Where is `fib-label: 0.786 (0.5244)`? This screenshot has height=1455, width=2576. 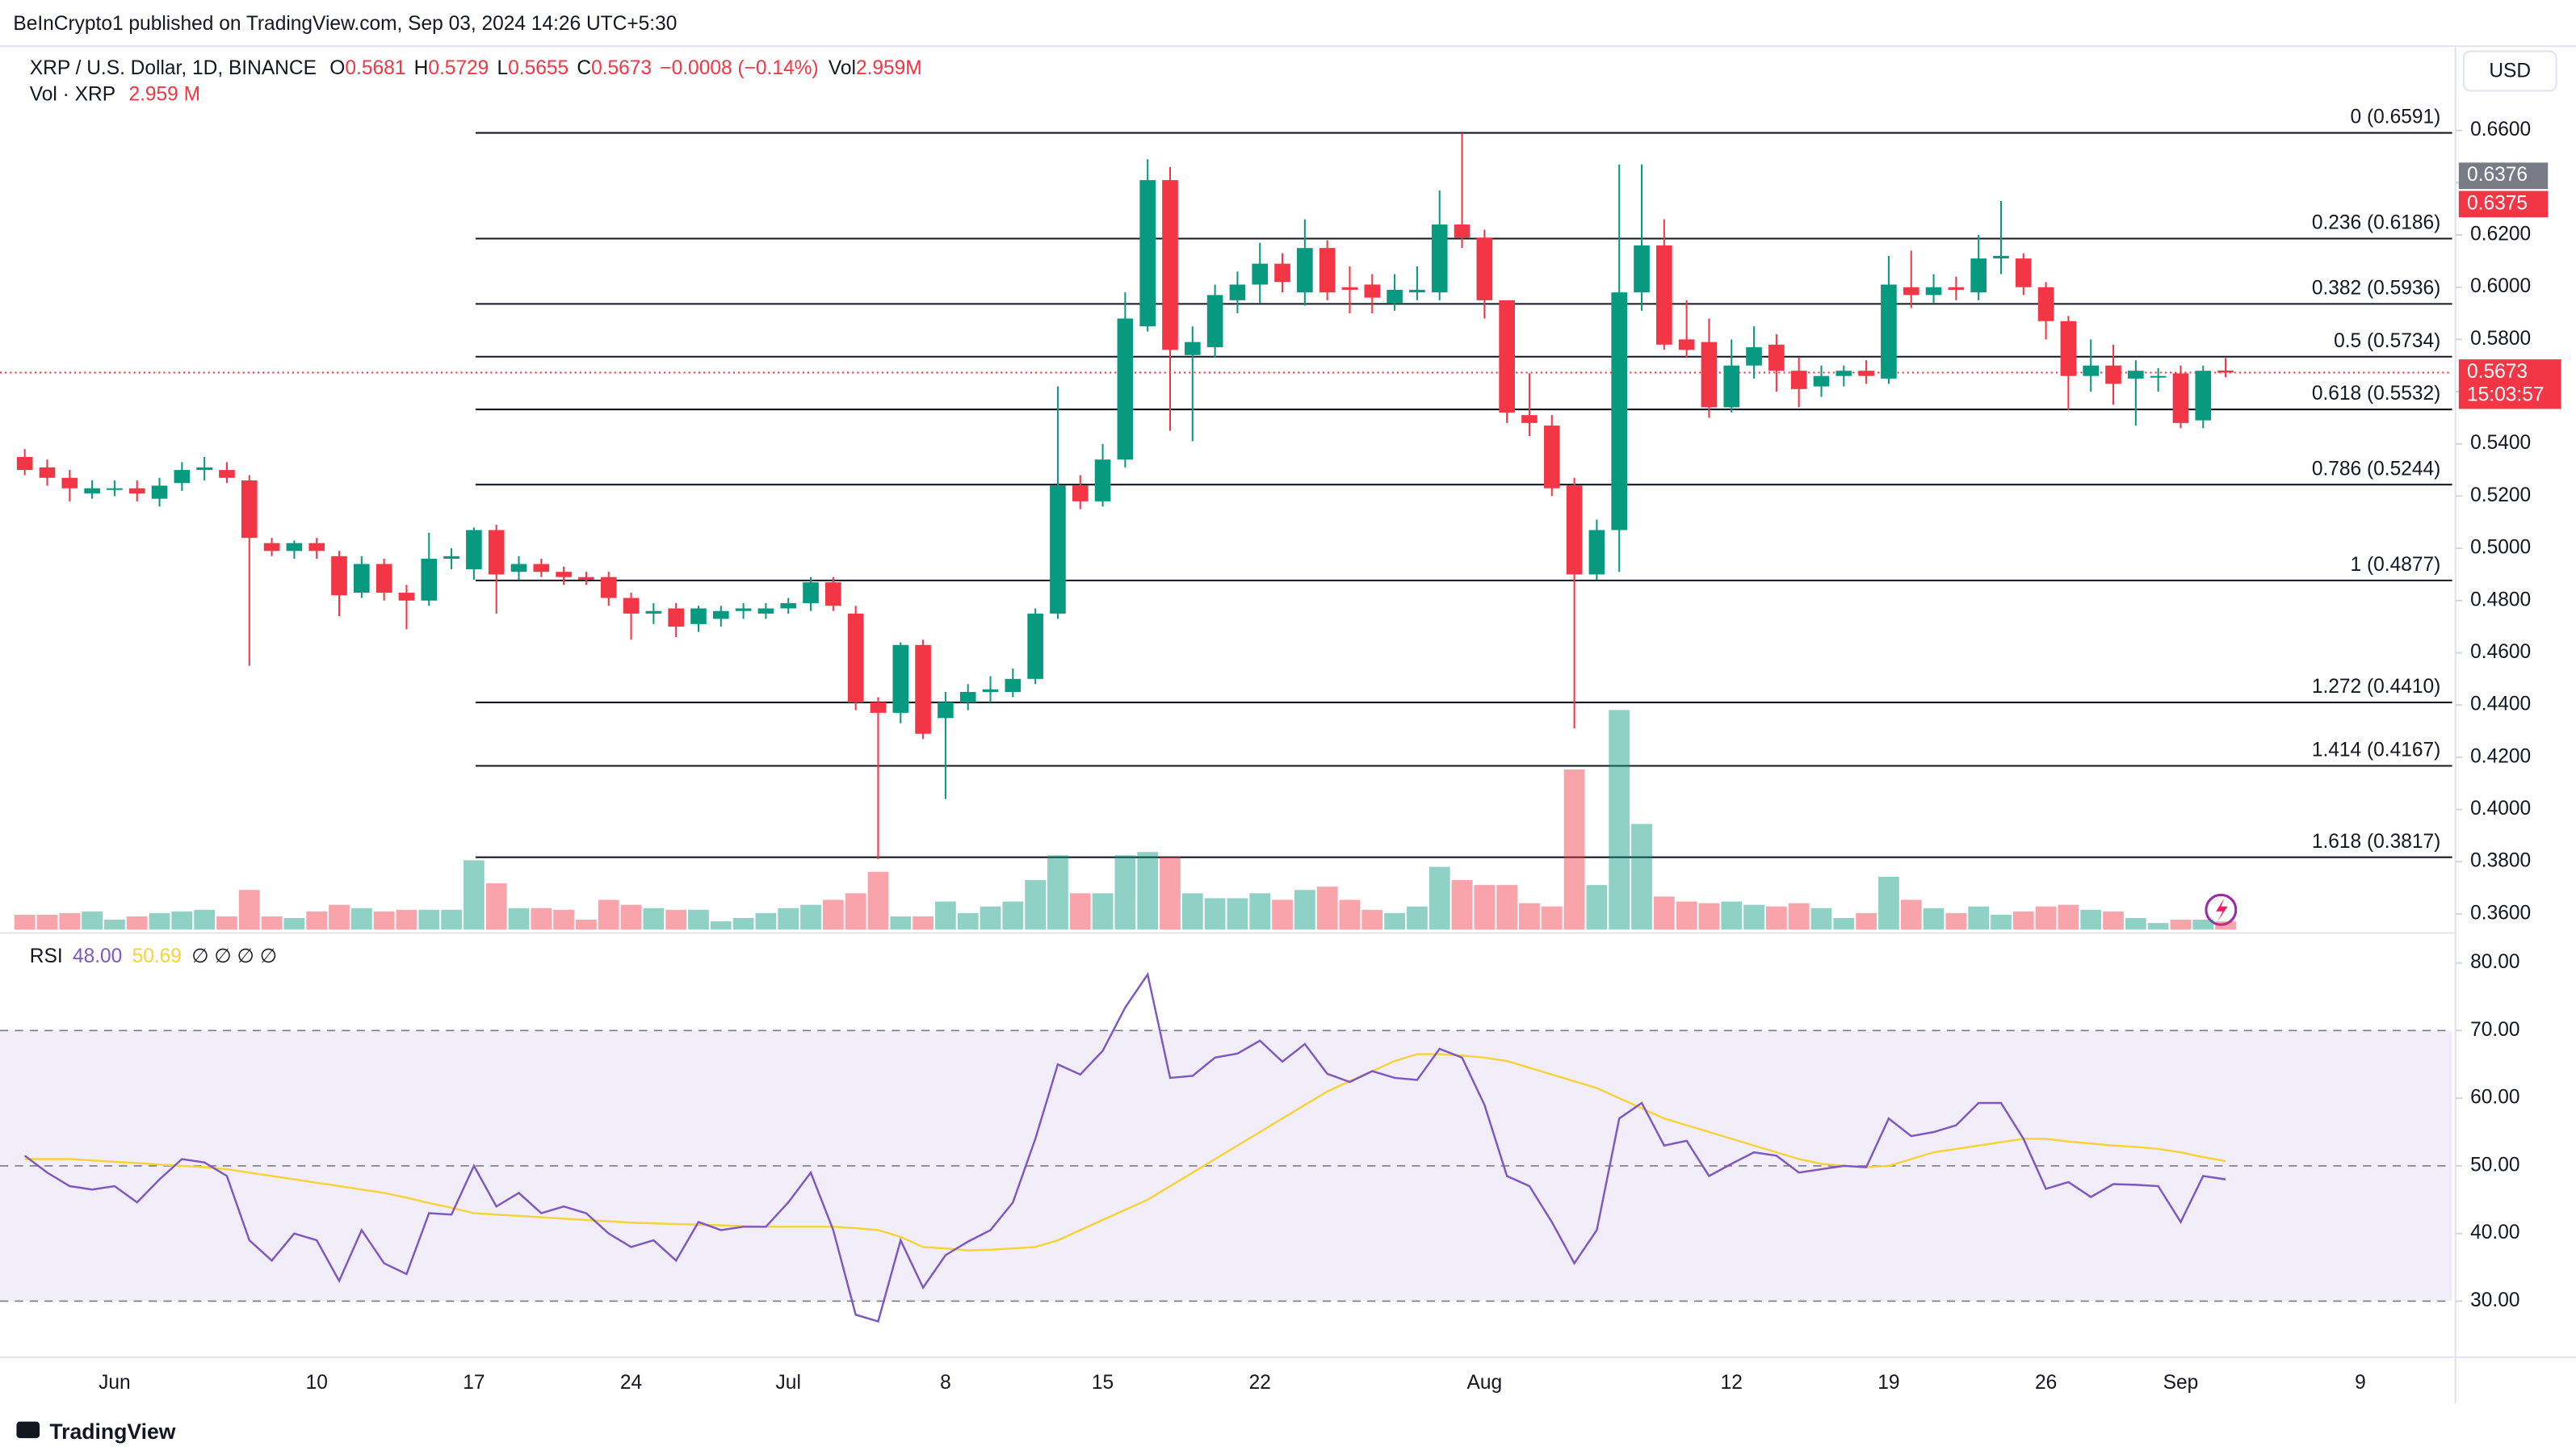 fib-label: 0.786 (0.5244) is located at coordinates (2376, 469).